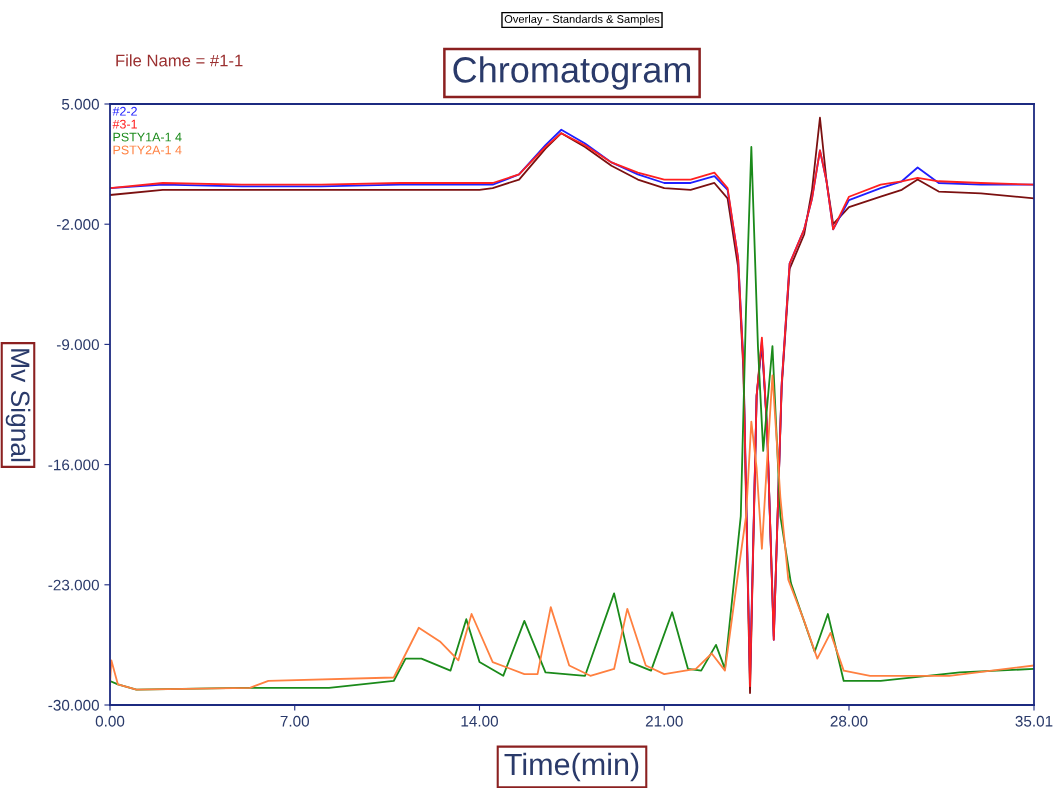  What do you see at coordinates (571, 767) in the screenshot?
I see `x-axis-title: Time(min)` at bounding box center [571, 767].